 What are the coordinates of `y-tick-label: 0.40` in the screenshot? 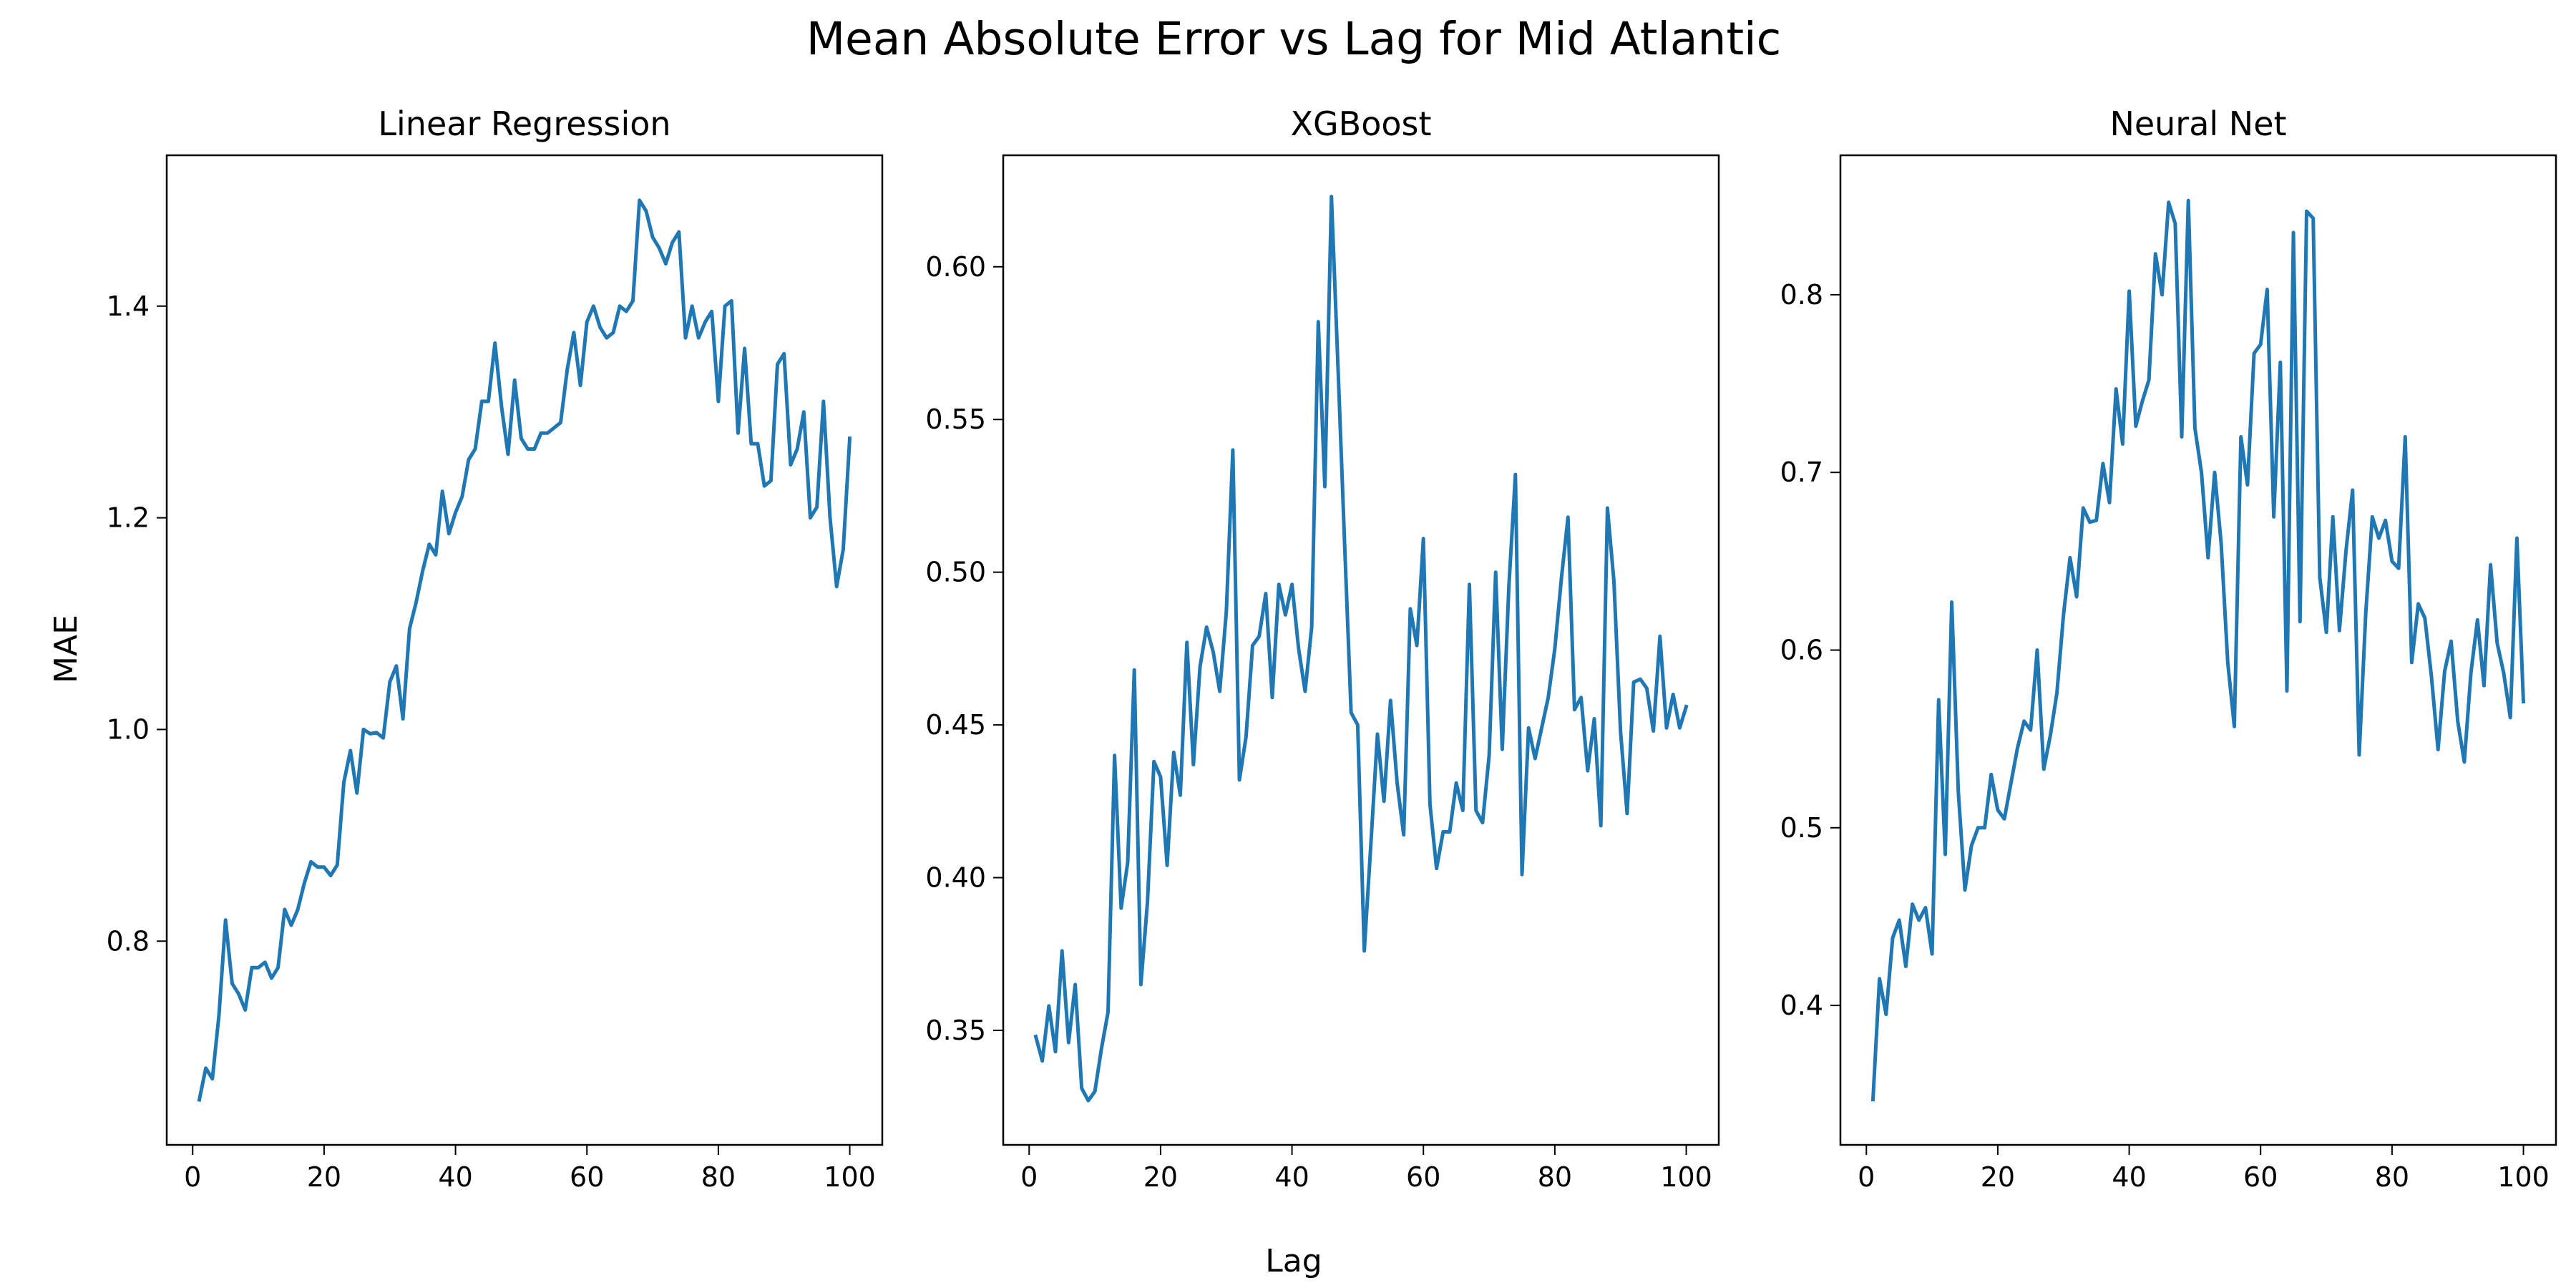 It's located at (955, 878).